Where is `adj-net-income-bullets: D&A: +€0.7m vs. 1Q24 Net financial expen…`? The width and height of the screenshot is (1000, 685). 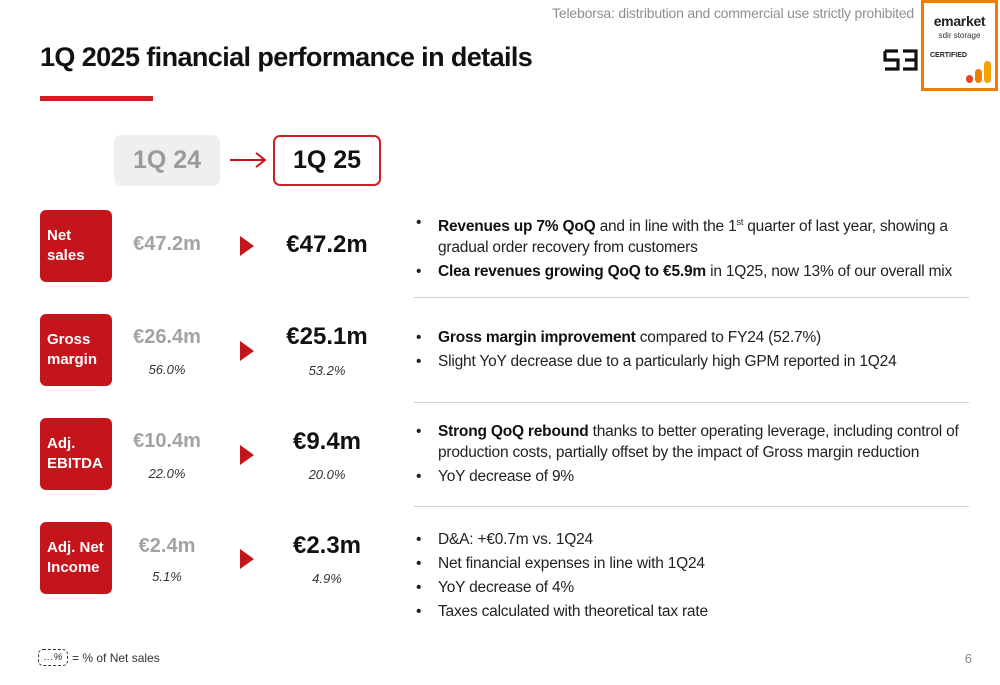
adj-net-income-bullets: D&A: +€0.7m vs. 1Q24 Net financial expen… is located at coordinates (694, 577).